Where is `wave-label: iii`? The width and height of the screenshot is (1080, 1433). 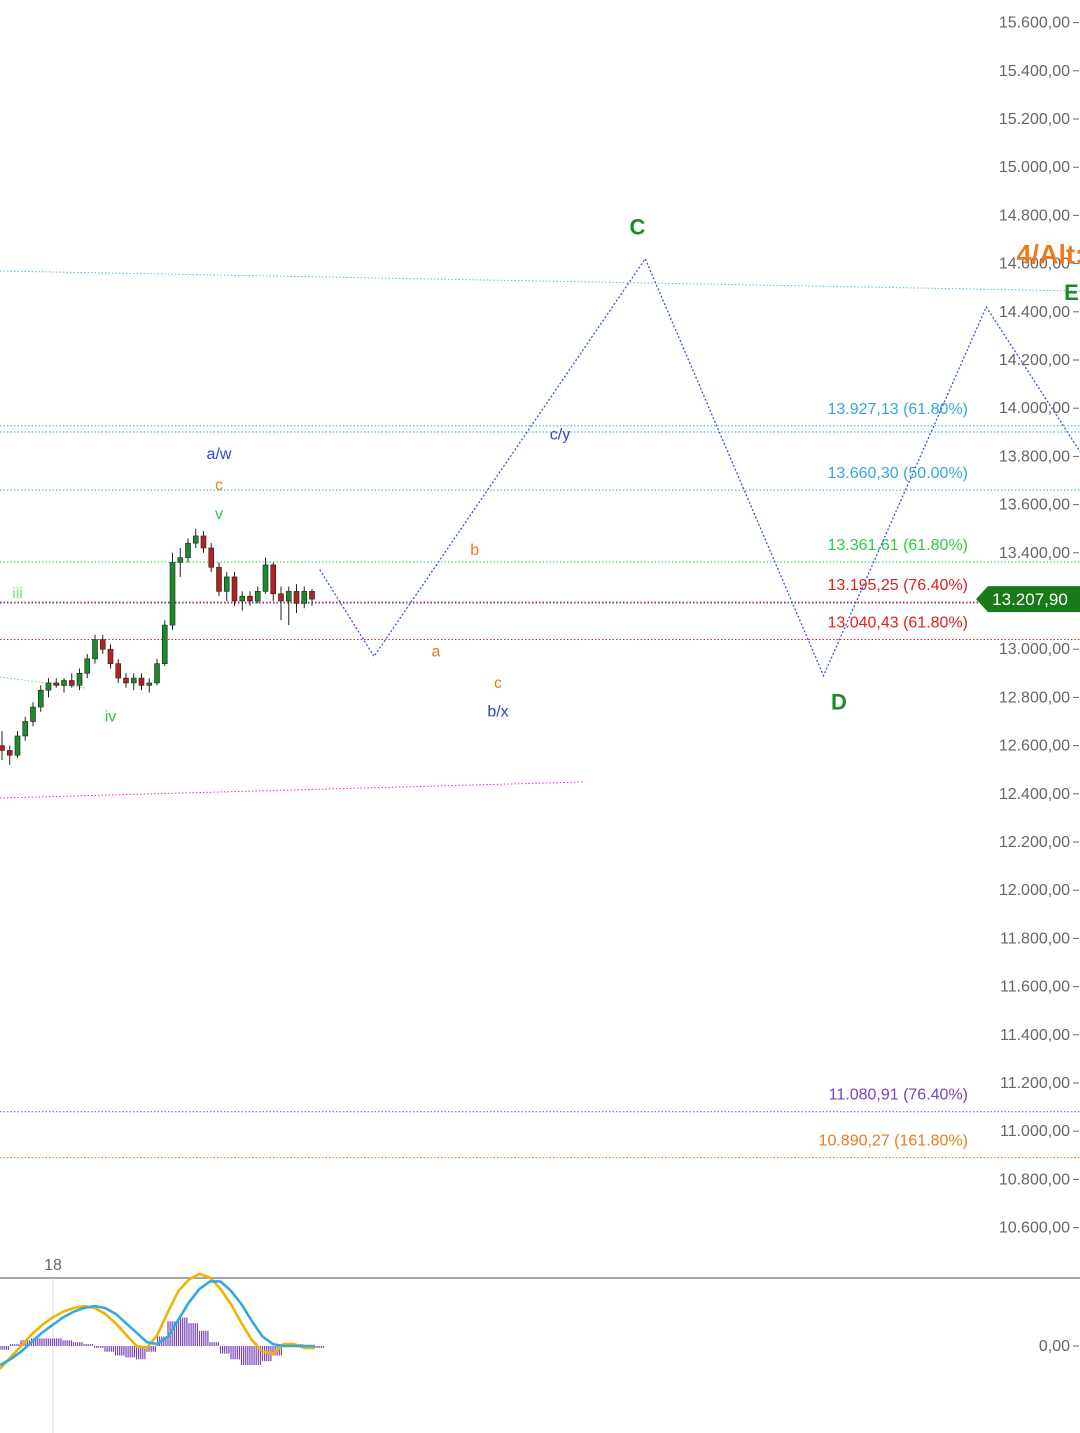 wave-label: iii is located at coordinates (17, 594).